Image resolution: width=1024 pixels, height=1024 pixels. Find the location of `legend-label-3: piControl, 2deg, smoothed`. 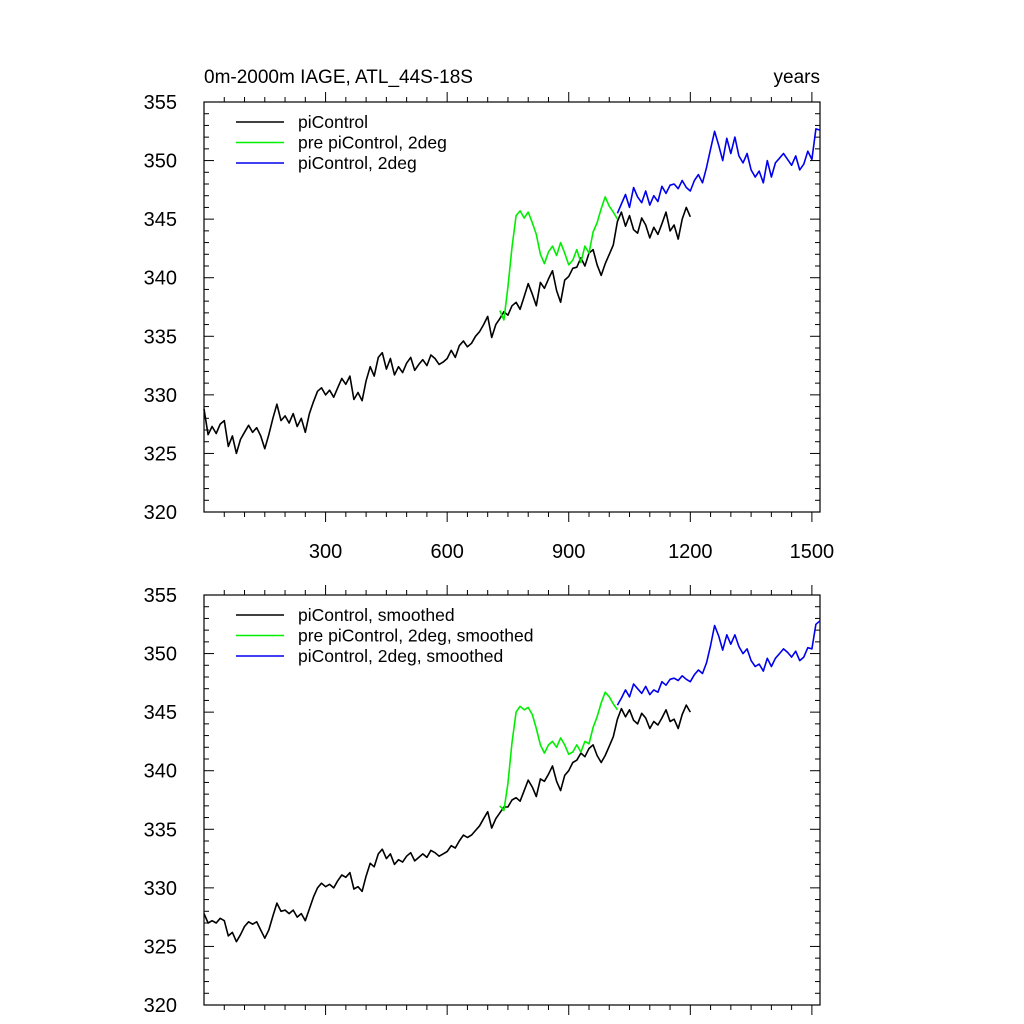

legend-label-3: piControl, 2deg, smoothed is located at coordinates (400, 656).